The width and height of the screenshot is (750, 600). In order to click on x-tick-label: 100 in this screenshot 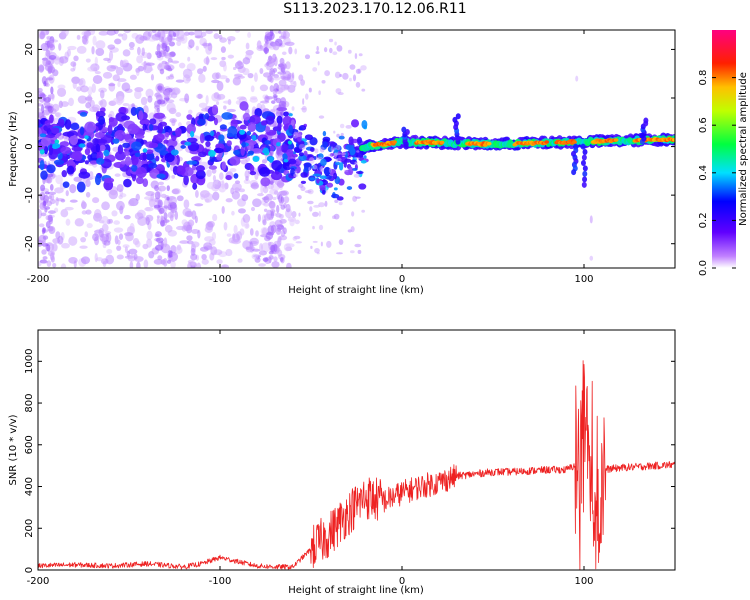, I will do `click(583, 581)`.